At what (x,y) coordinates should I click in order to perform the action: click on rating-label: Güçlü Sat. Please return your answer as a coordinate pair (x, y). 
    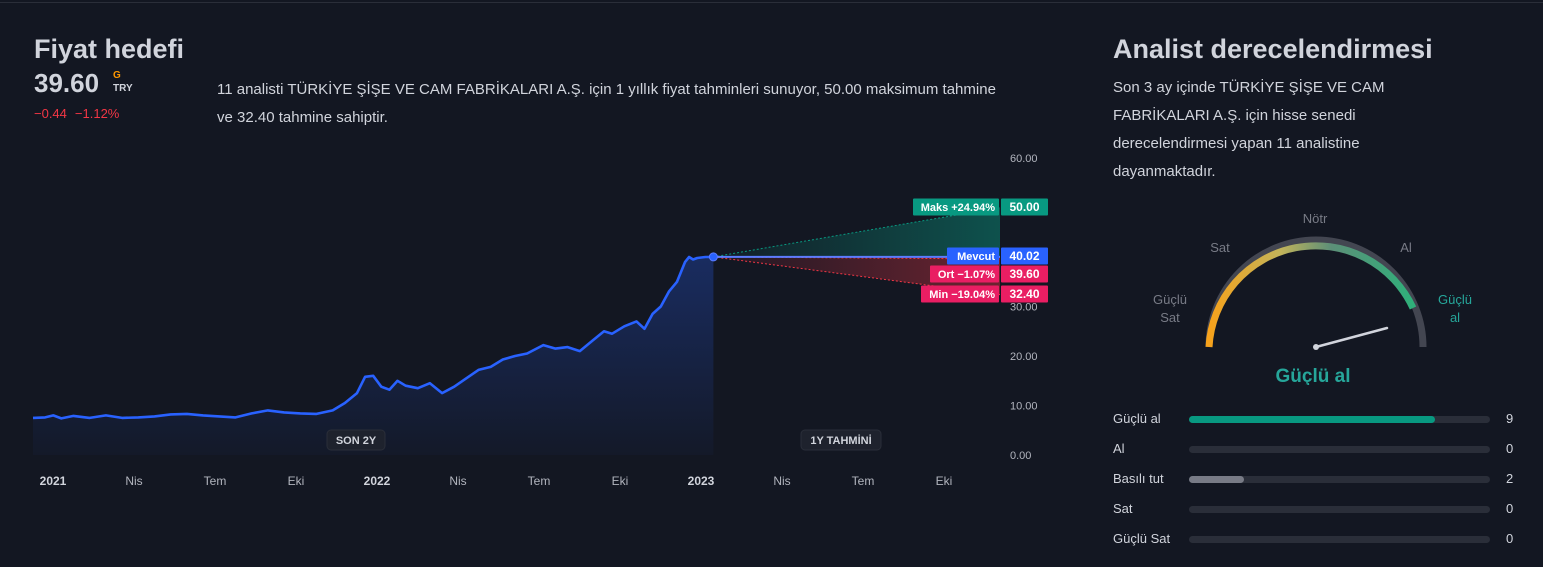
    Looking at the image, I should click on (1142, 538).